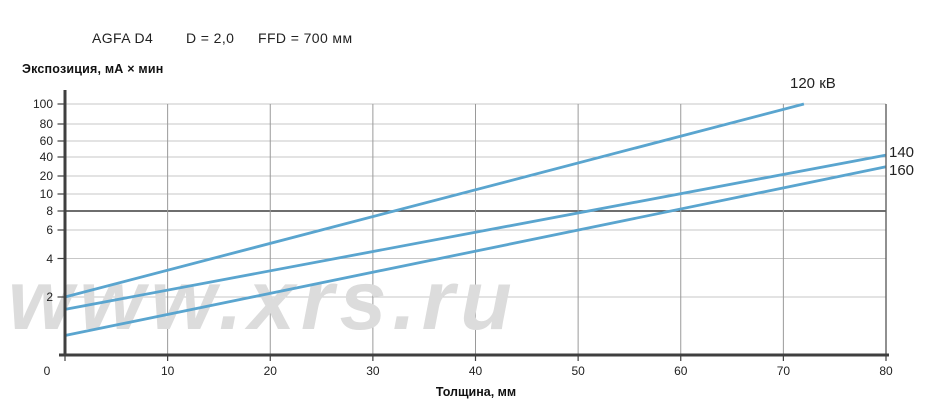 Image resolution: width=933 pixels, height=417 pixels. What do you see at coordinates (476, 392) in the screenshot?
I see `x-axis-title: Толщина, мм` at bounding box center [476, 392].